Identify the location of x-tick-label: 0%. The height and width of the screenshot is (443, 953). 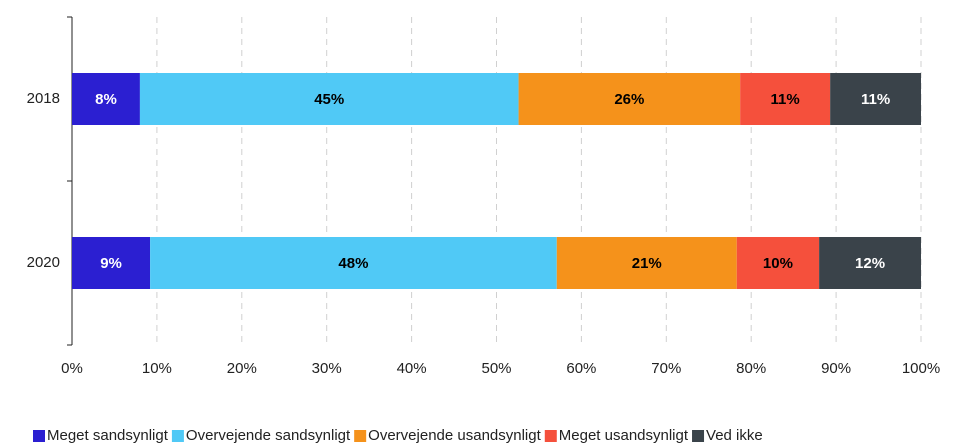
(72, 368).